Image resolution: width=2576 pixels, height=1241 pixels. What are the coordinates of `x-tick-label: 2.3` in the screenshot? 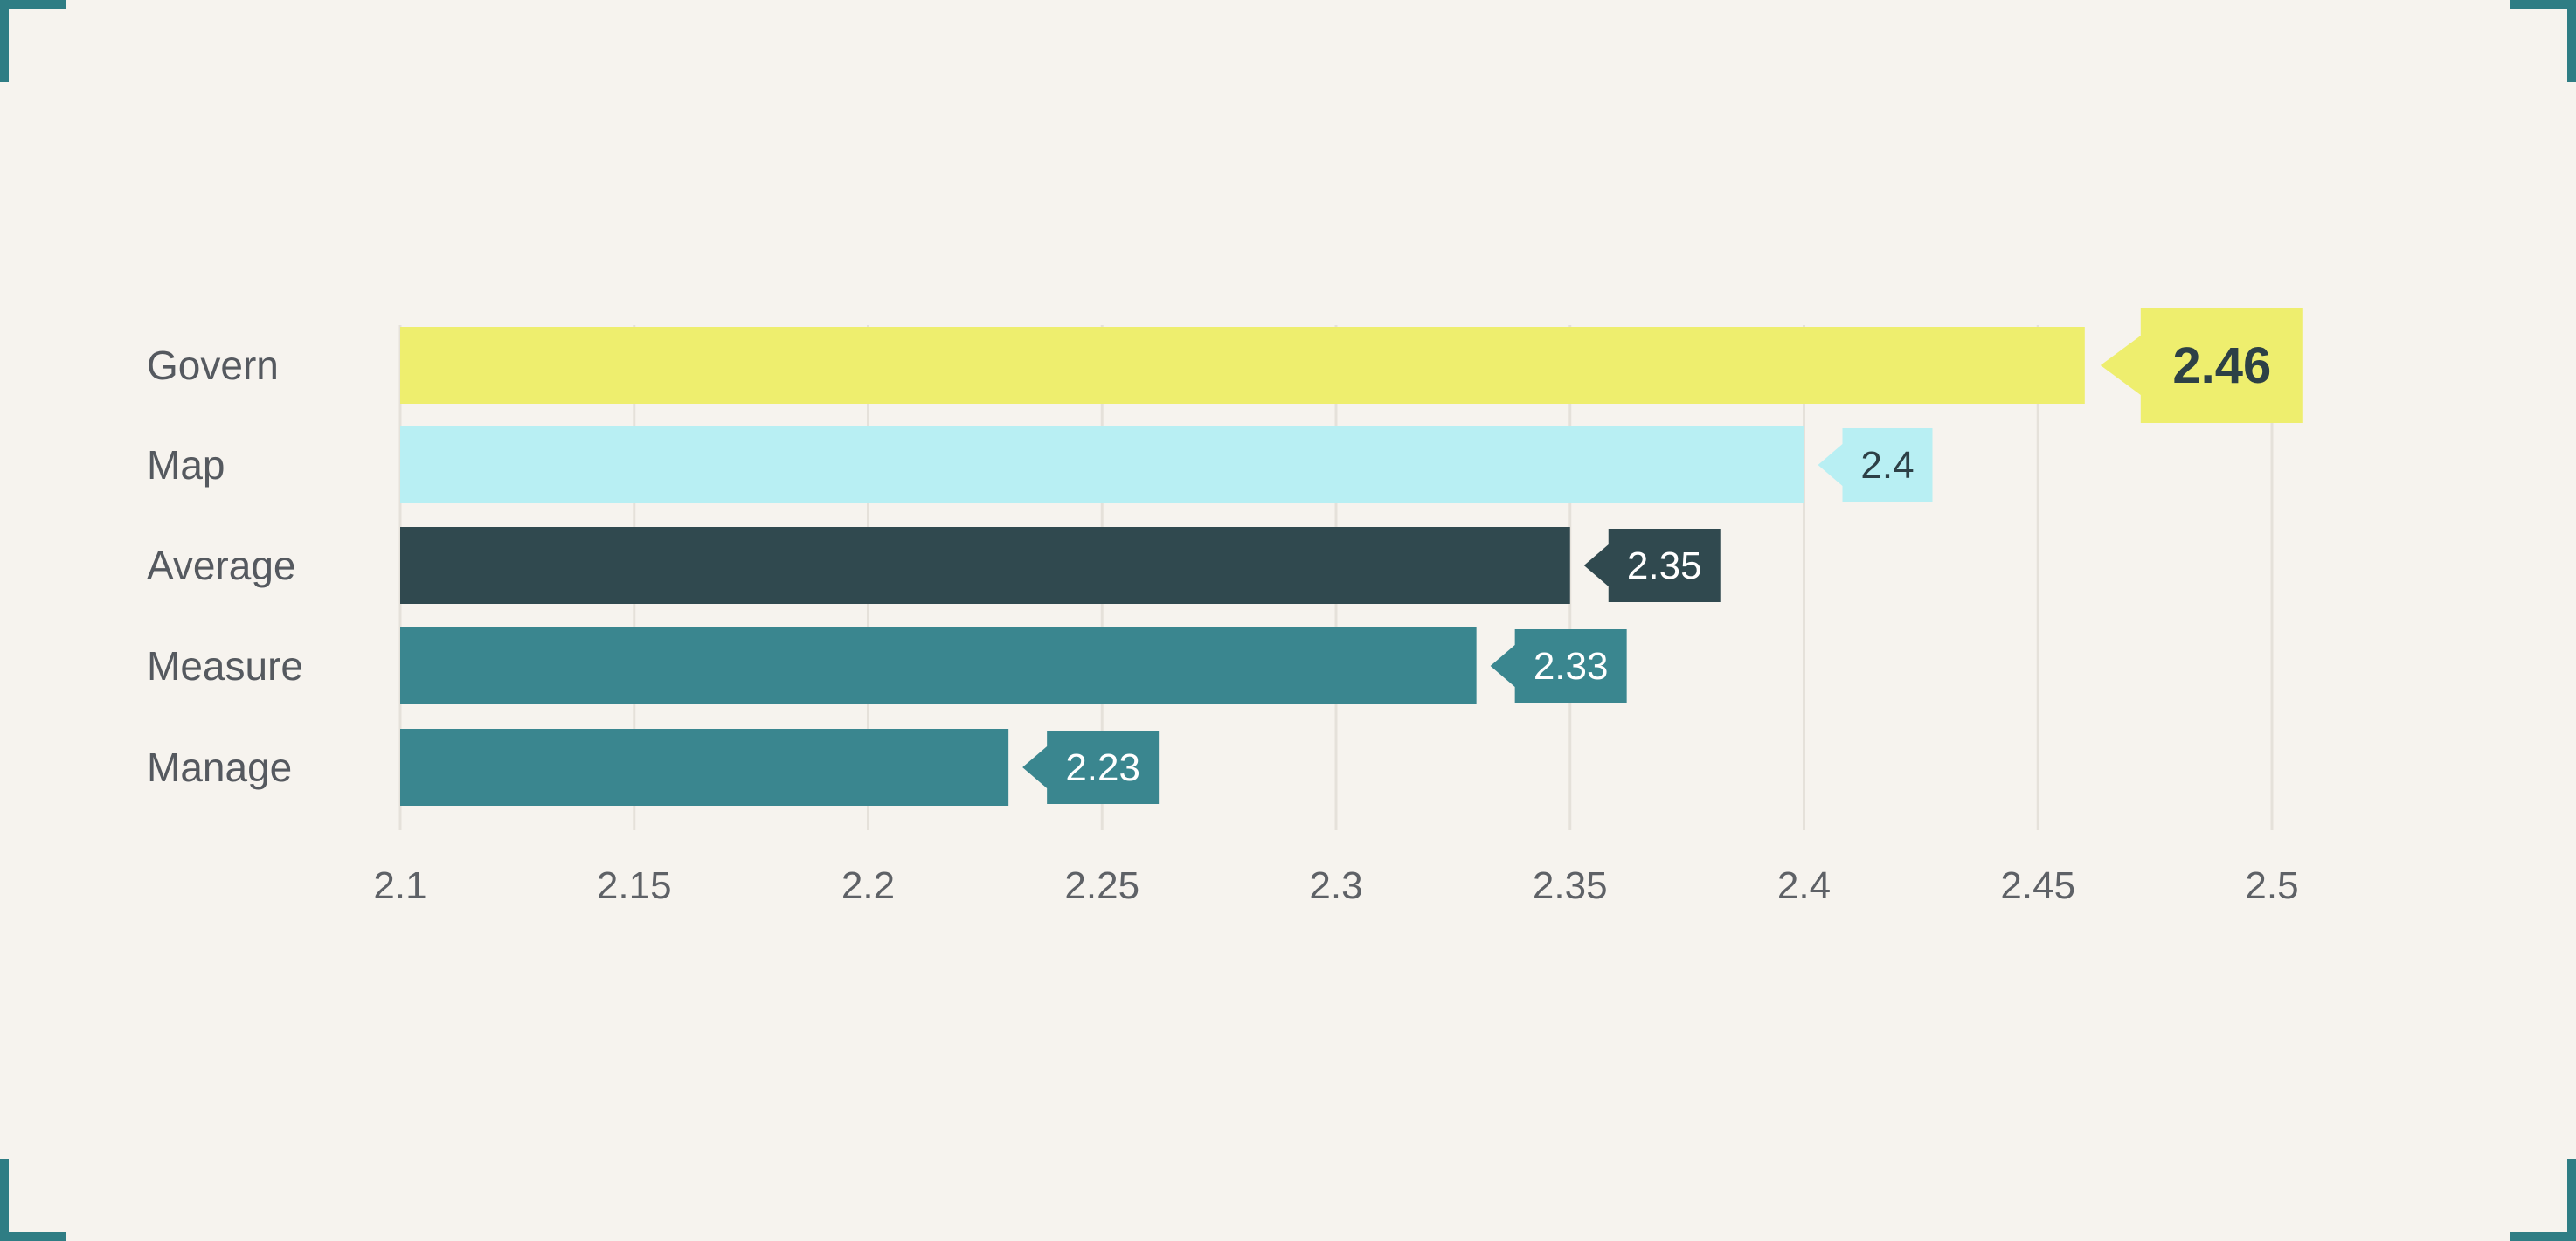 It's located at (1335, 885).